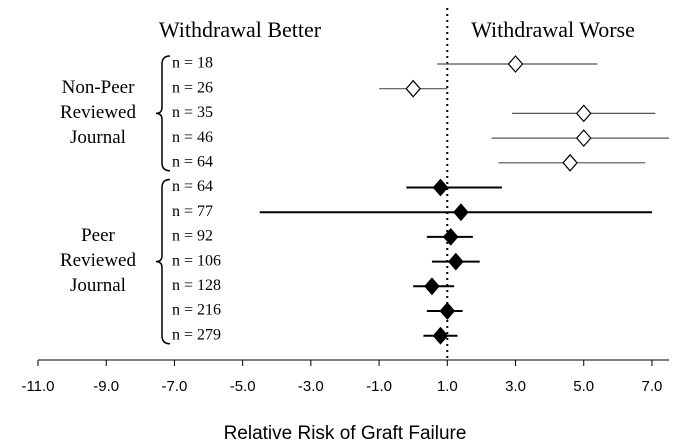 The image size is (680, 448). Describe the element at coordinates (379, 386) in the screenshot. I see `x-tick-label: -1.0` at that location.